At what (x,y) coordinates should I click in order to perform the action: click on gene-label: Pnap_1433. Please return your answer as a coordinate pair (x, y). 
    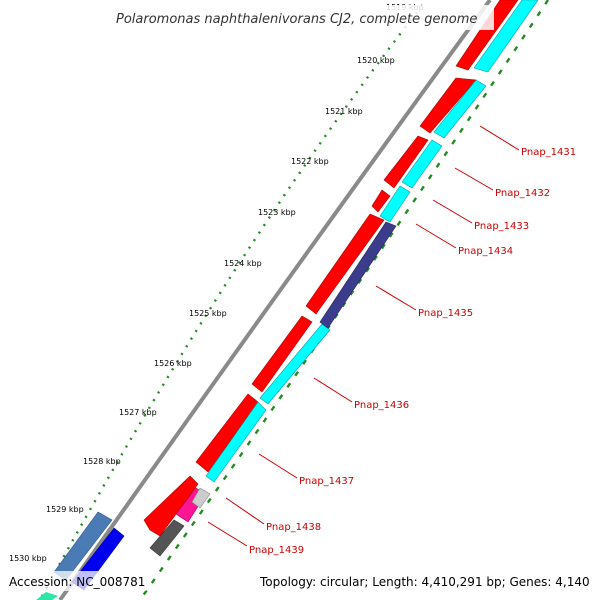
    Looking at the image, I should click on (501, 226).